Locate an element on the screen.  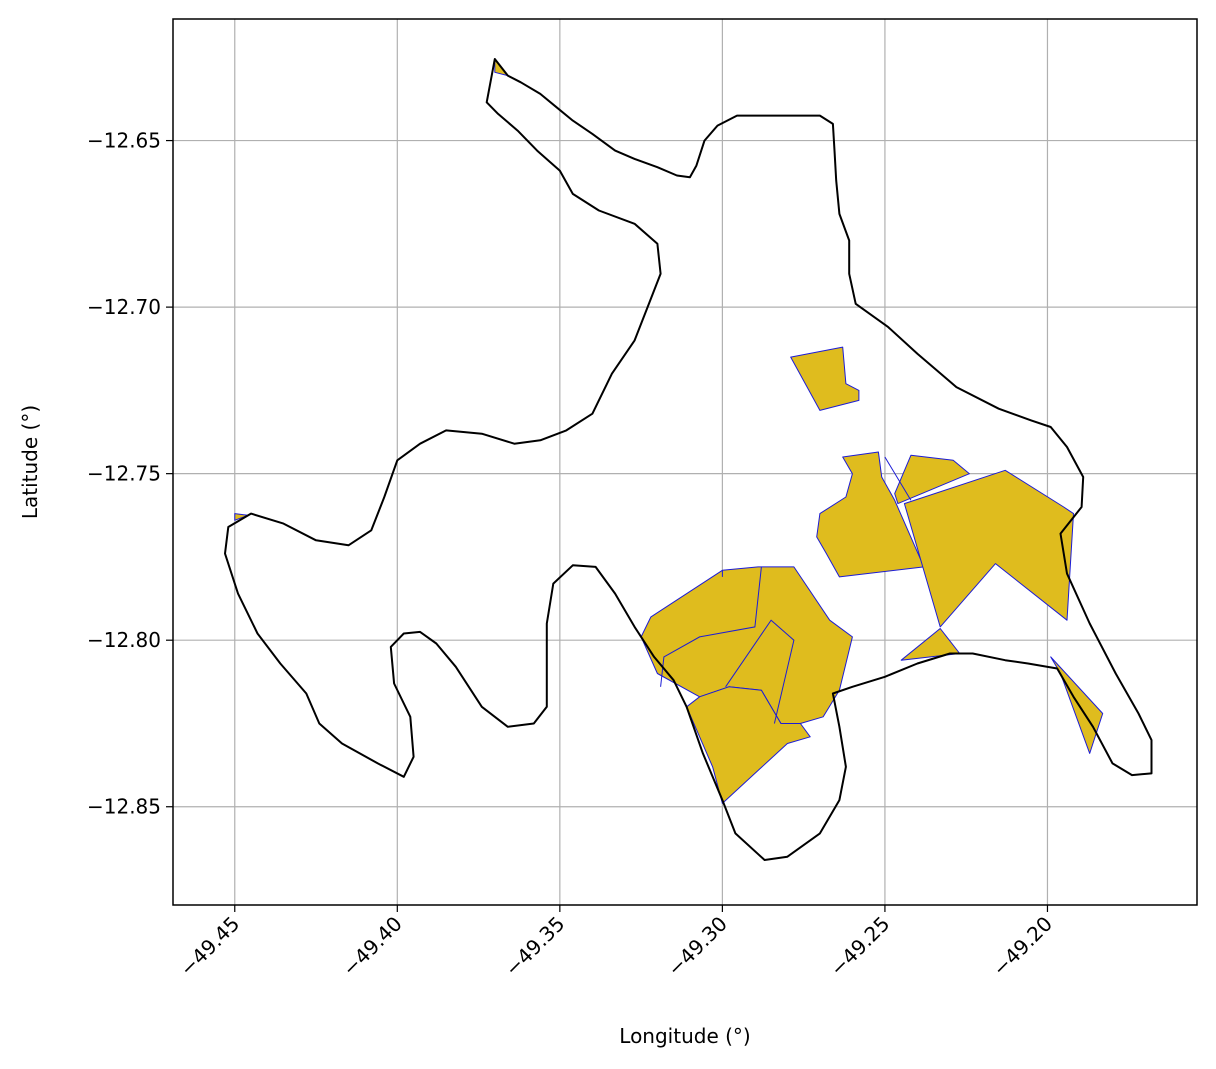
y-tick-label: −12.65 is located at coordinates (124, 141).